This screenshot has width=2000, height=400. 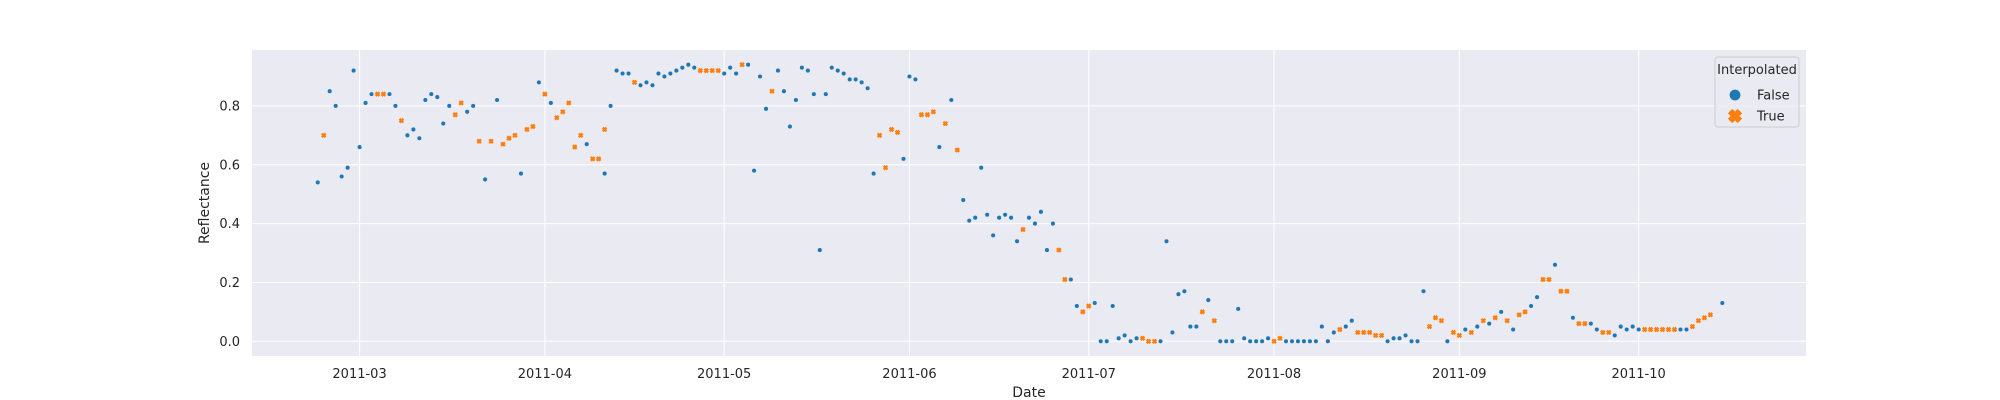 What do you see at coordinates (1735, 95) in the screenshot?
I see `legend-circle-marker` at bounding box center [1735, 95].